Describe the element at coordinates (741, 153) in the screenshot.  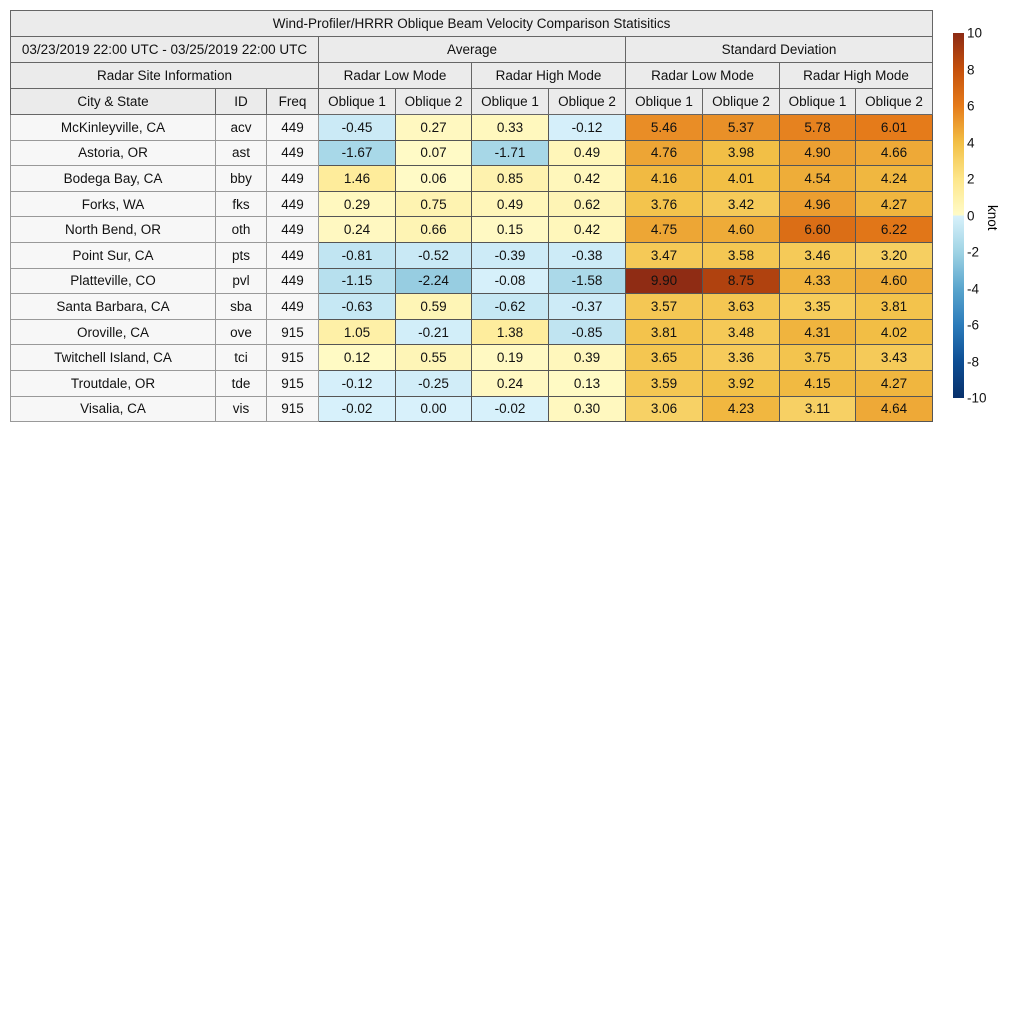
I see `heatmap-cell: 3.98` at that location.